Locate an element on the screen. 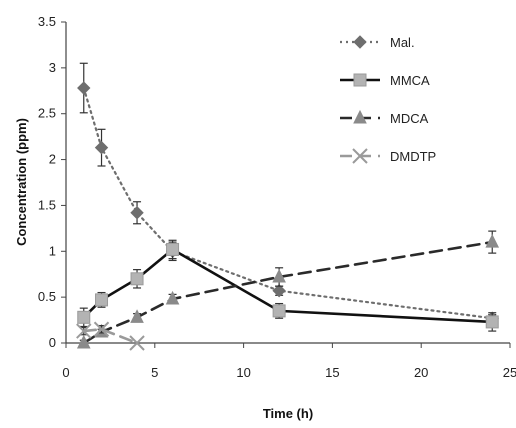  legend-item: Mal. is located at coordinates (377, 42).